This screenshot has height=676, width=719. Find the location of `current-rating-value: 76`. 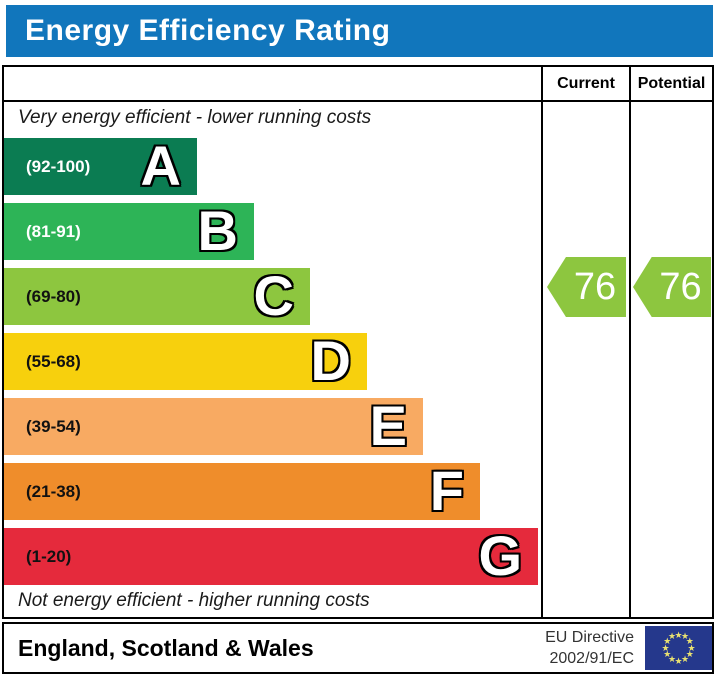

current-rating-value: 76 is located at coordinates (595, 287).